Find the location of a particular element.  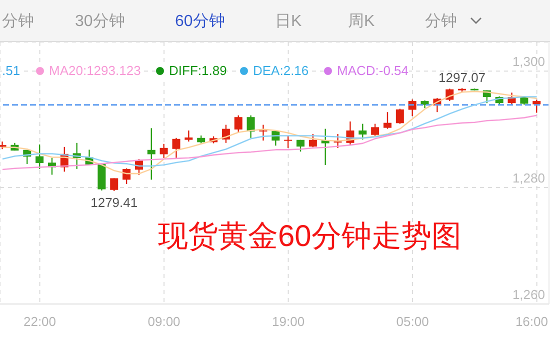

legend-label: MA20:1293.123 is located at coordinates (95, 70).